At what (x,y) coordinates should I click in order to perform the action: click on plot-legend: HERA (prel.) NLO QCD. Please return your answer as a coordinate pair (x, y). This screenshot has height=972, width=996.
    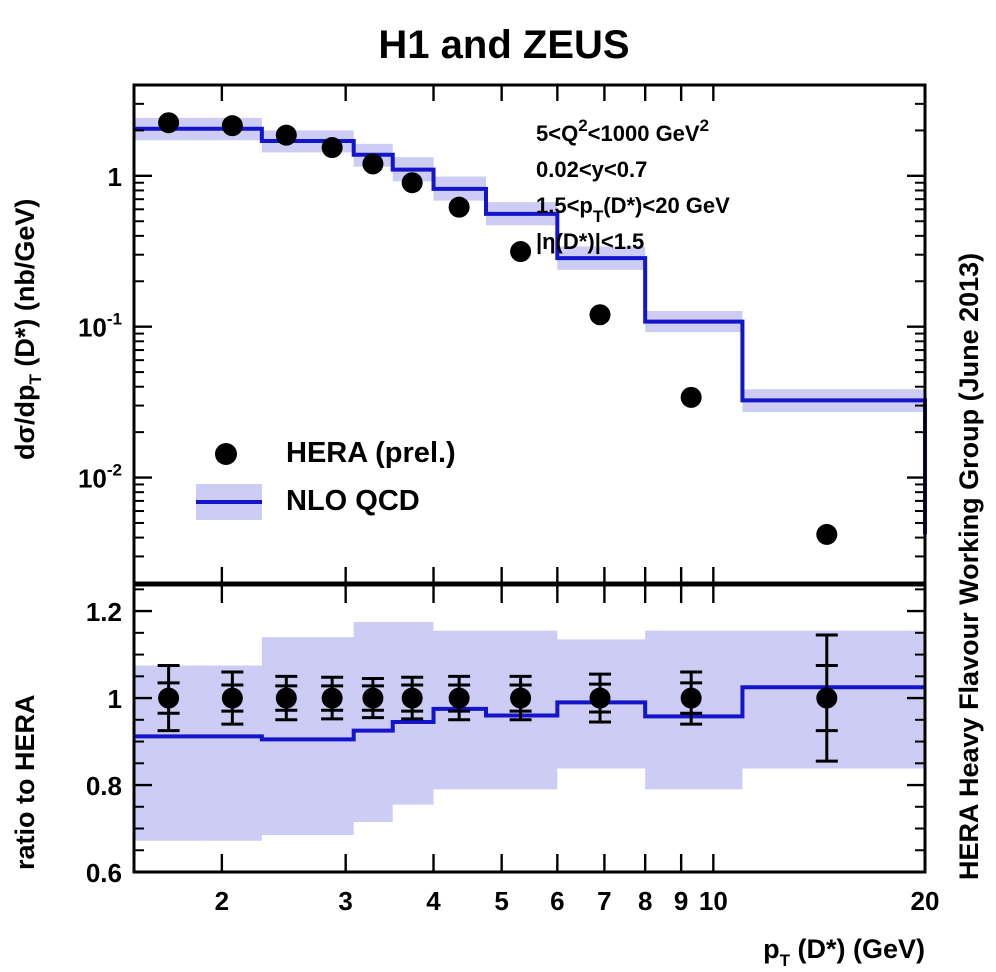
    Looking at the image, I should click on (326, 478).